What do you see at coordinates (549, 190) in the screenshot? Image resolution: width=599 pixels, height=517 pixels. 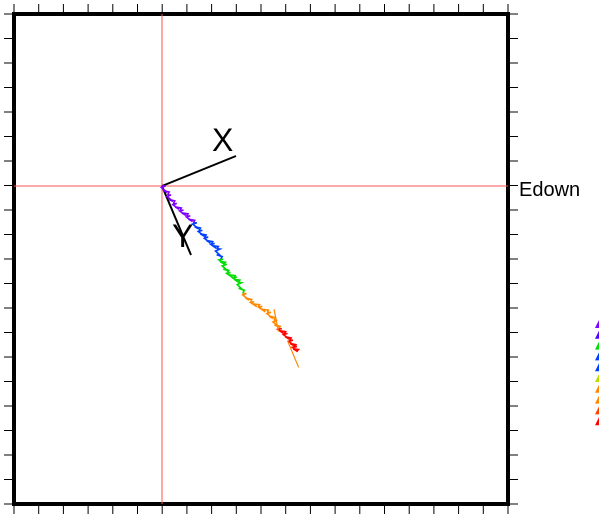 I see `edown-label: Edown` at bounding box center [549, 190].